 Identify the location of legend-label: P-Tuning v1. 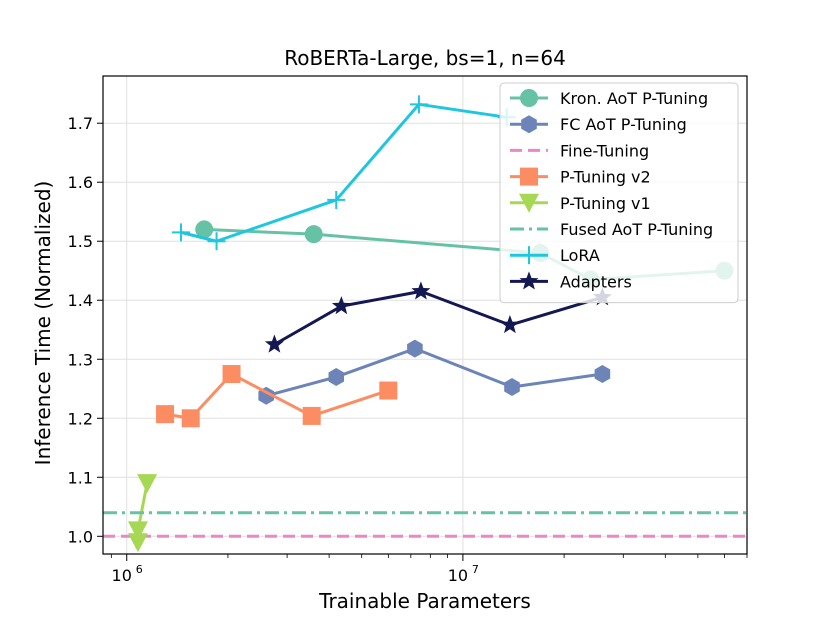
(605, 203).